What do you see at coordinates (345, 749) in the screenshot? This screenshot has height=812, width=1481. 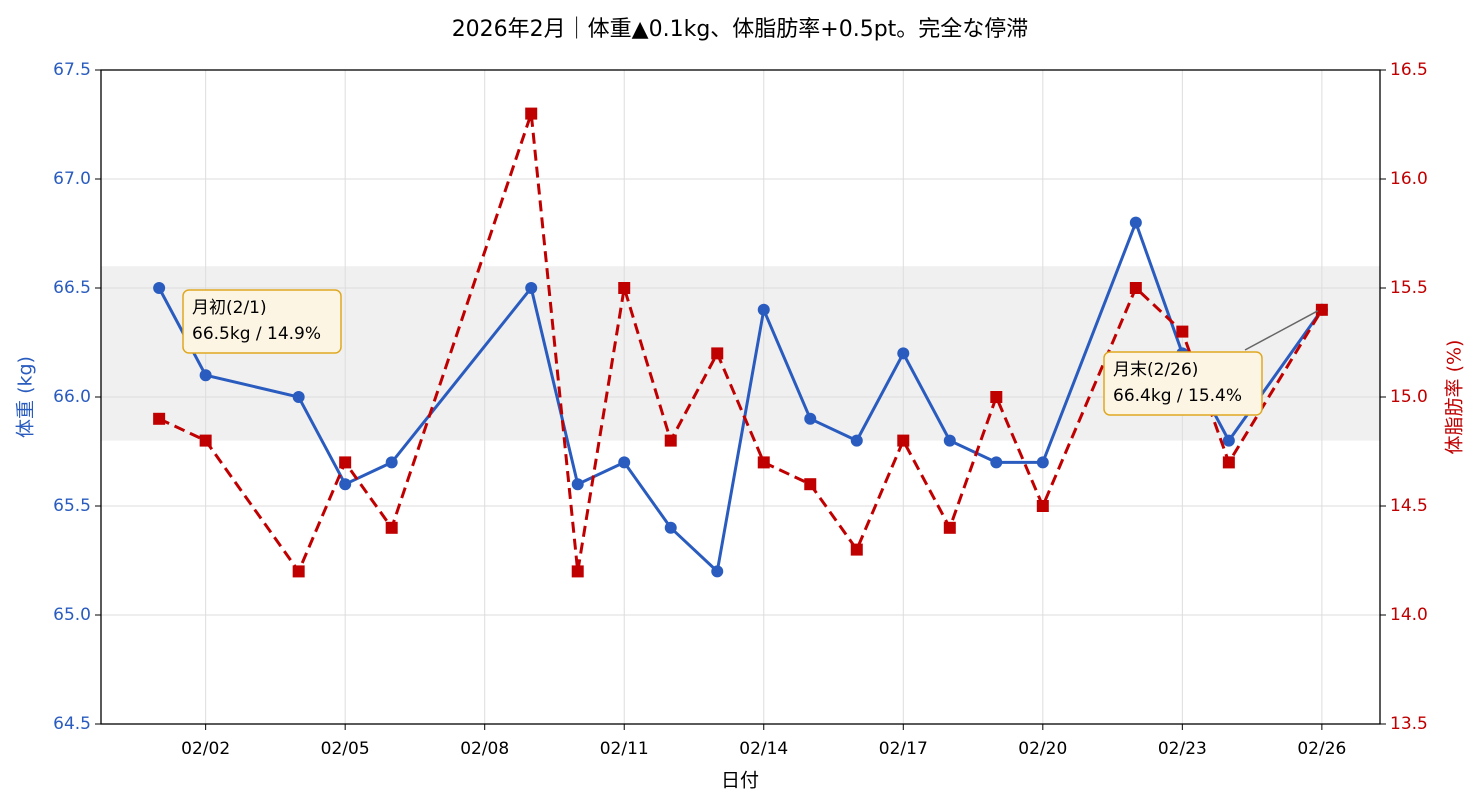 I see `x-tick-label: 02/05` at bounding box center [345, 749].